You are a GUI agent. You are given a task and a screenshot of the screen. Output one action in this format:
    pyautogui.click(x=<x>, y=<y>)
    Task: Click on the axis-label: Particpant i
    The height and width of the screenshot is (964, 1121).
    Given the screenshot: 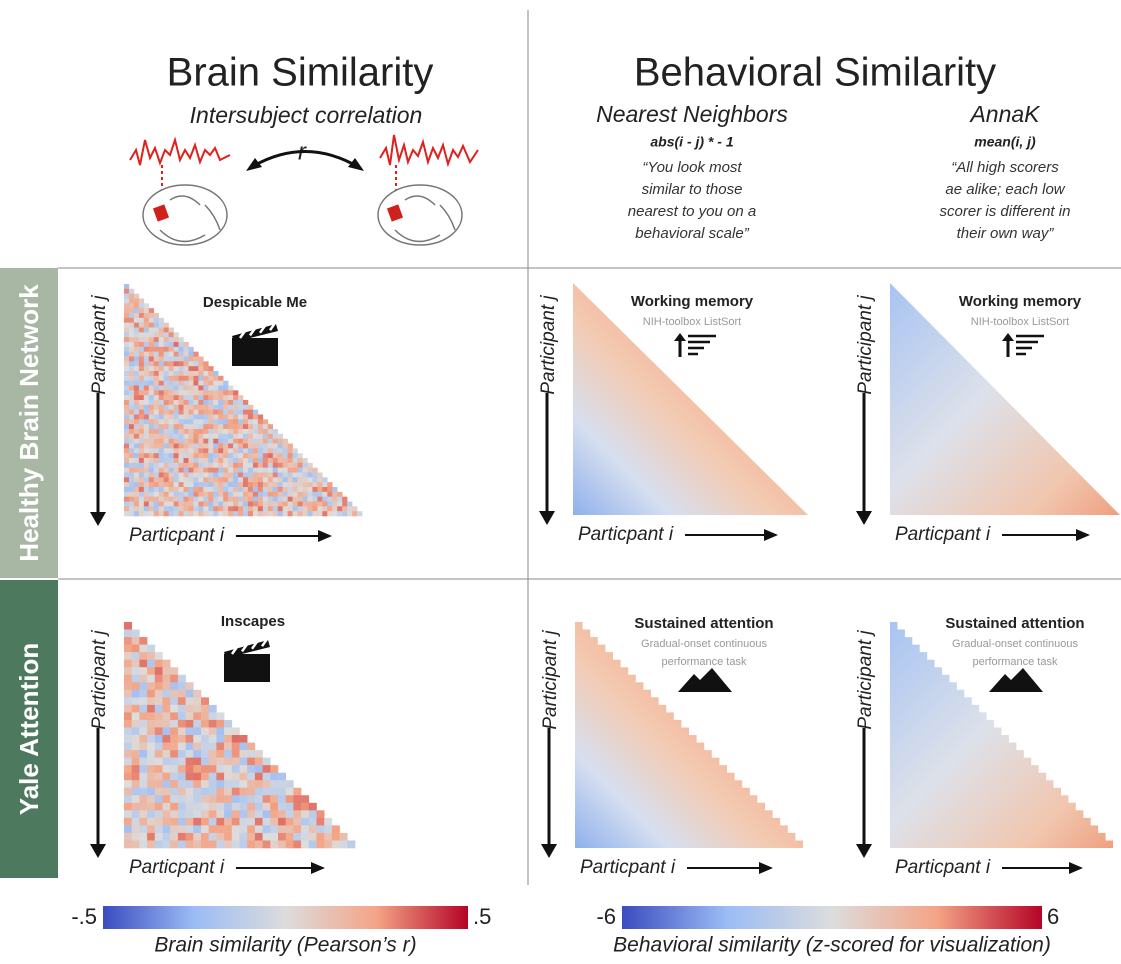 What is the action you would take?
    pyautogui.click(x=943, y=867)
    